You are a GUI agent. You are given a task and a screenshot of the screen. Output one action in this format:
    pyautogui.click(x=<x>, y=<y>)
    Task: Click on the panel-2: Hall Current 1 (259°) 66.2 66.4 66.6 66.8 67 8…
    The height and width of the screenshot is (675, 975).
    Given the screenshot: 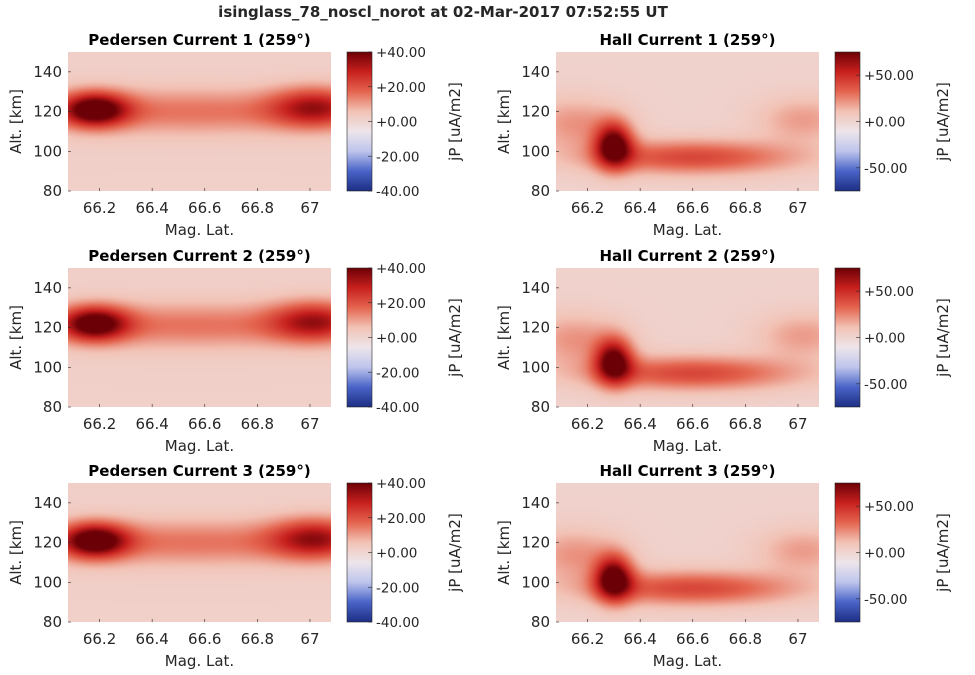 What is the action you would take?
    pyautogui.click(x=723, y=135)
    